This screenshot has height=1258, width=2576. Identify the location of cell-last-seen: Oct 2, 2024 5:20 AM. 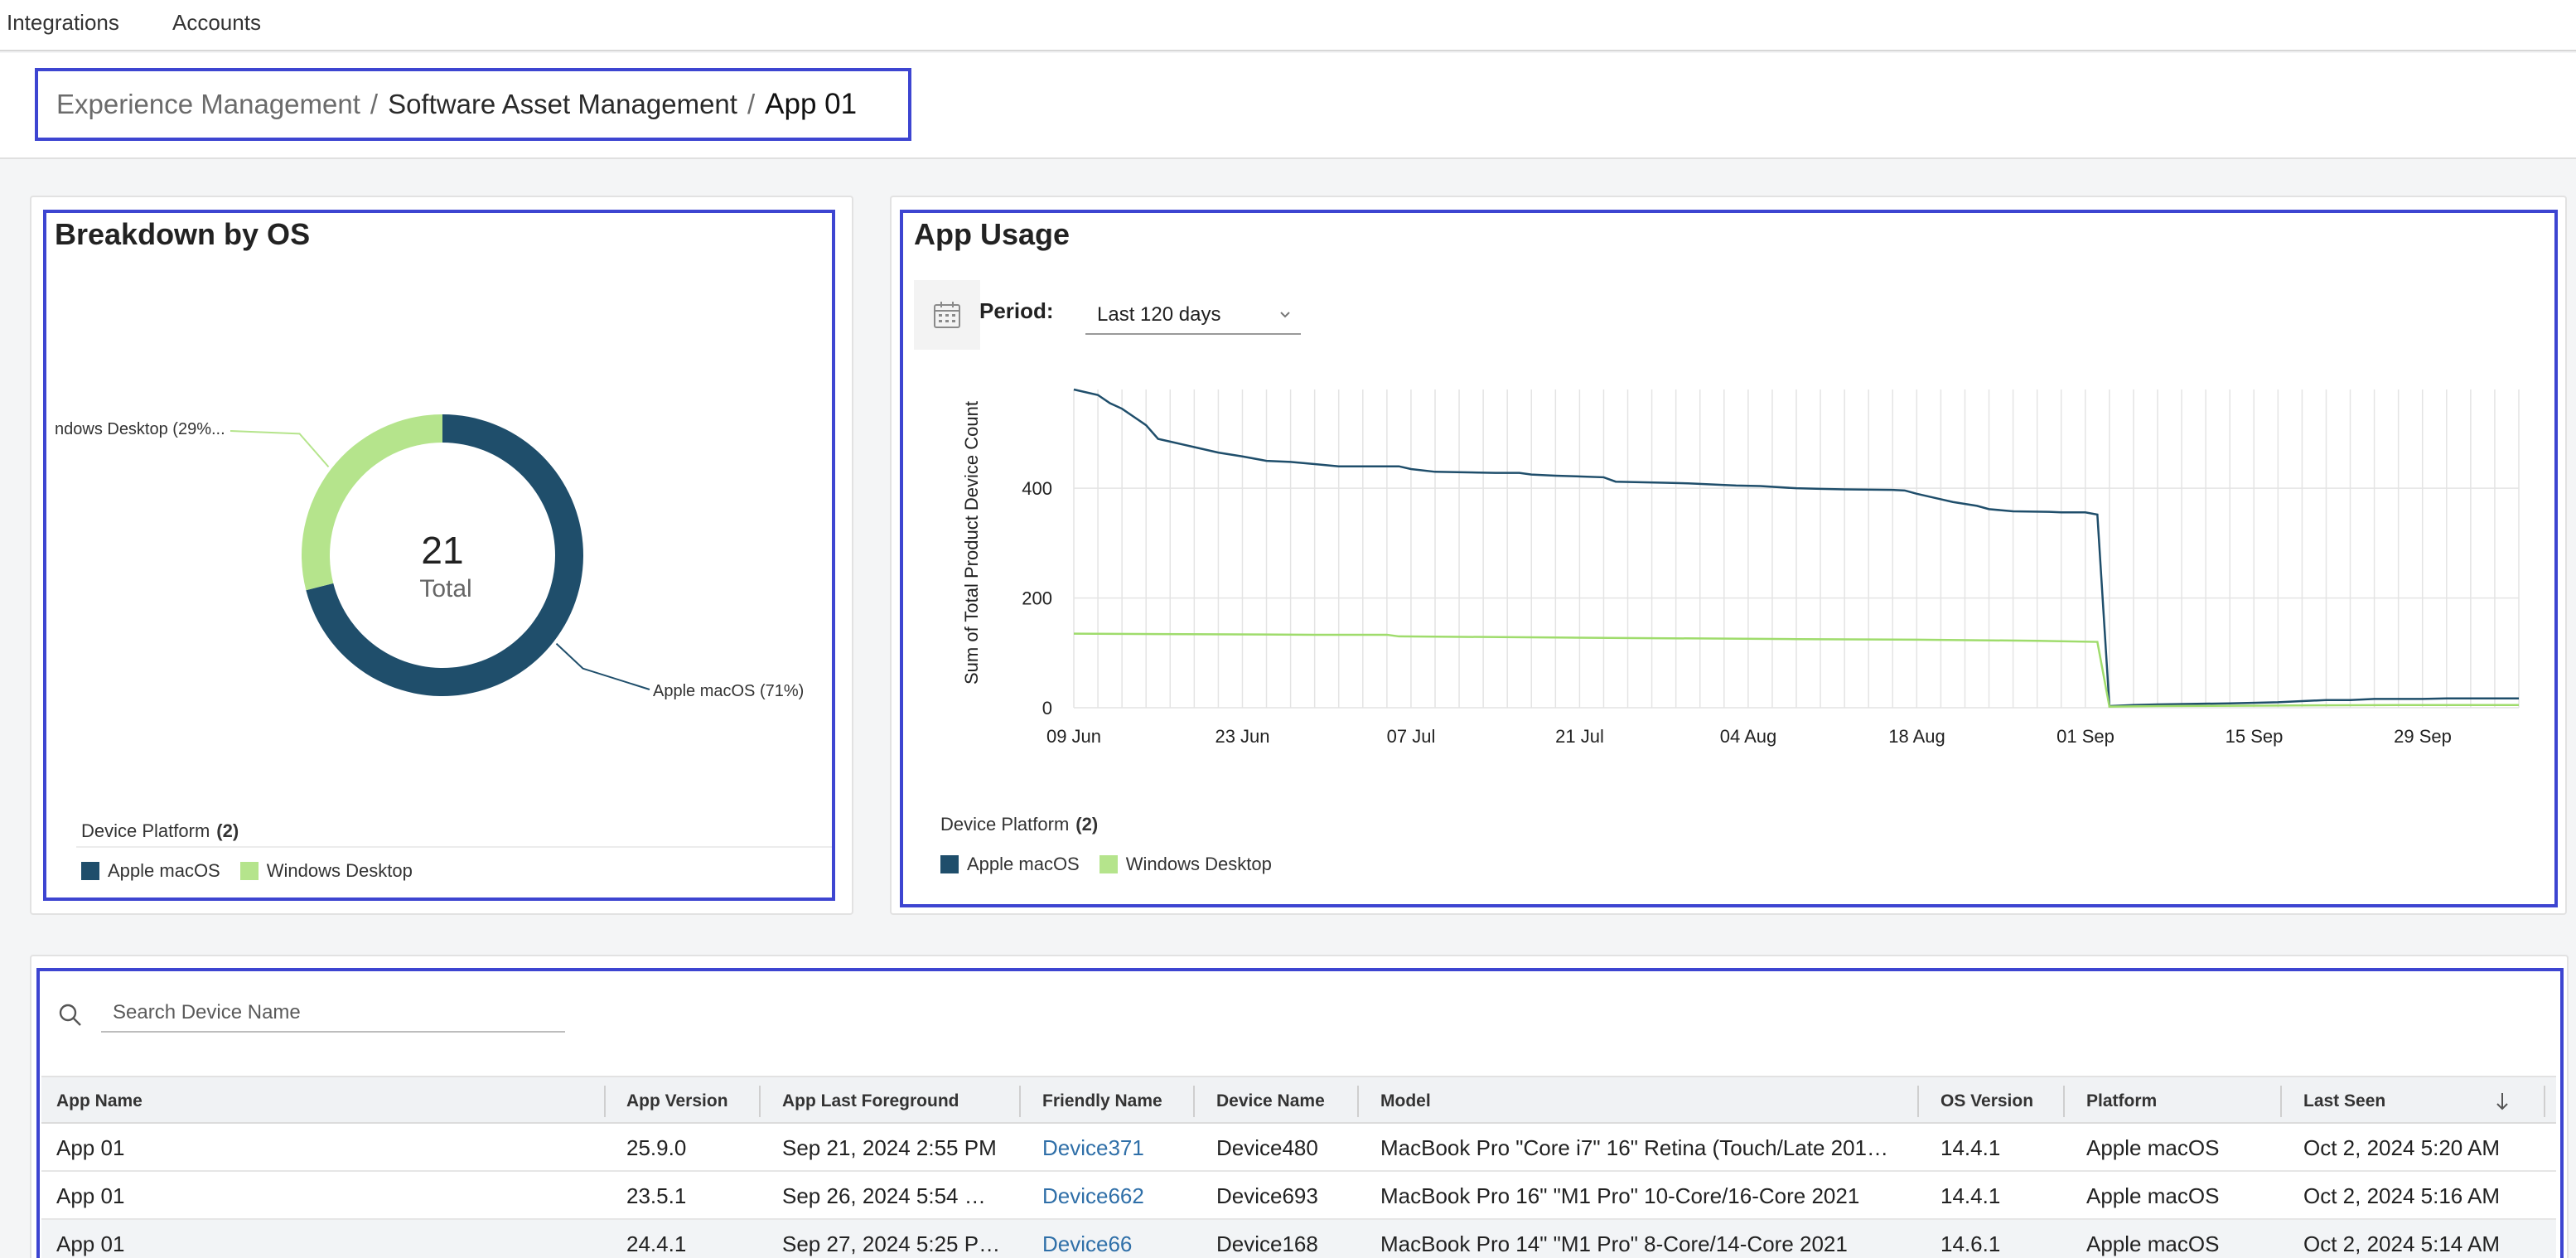
(2402, 1147).